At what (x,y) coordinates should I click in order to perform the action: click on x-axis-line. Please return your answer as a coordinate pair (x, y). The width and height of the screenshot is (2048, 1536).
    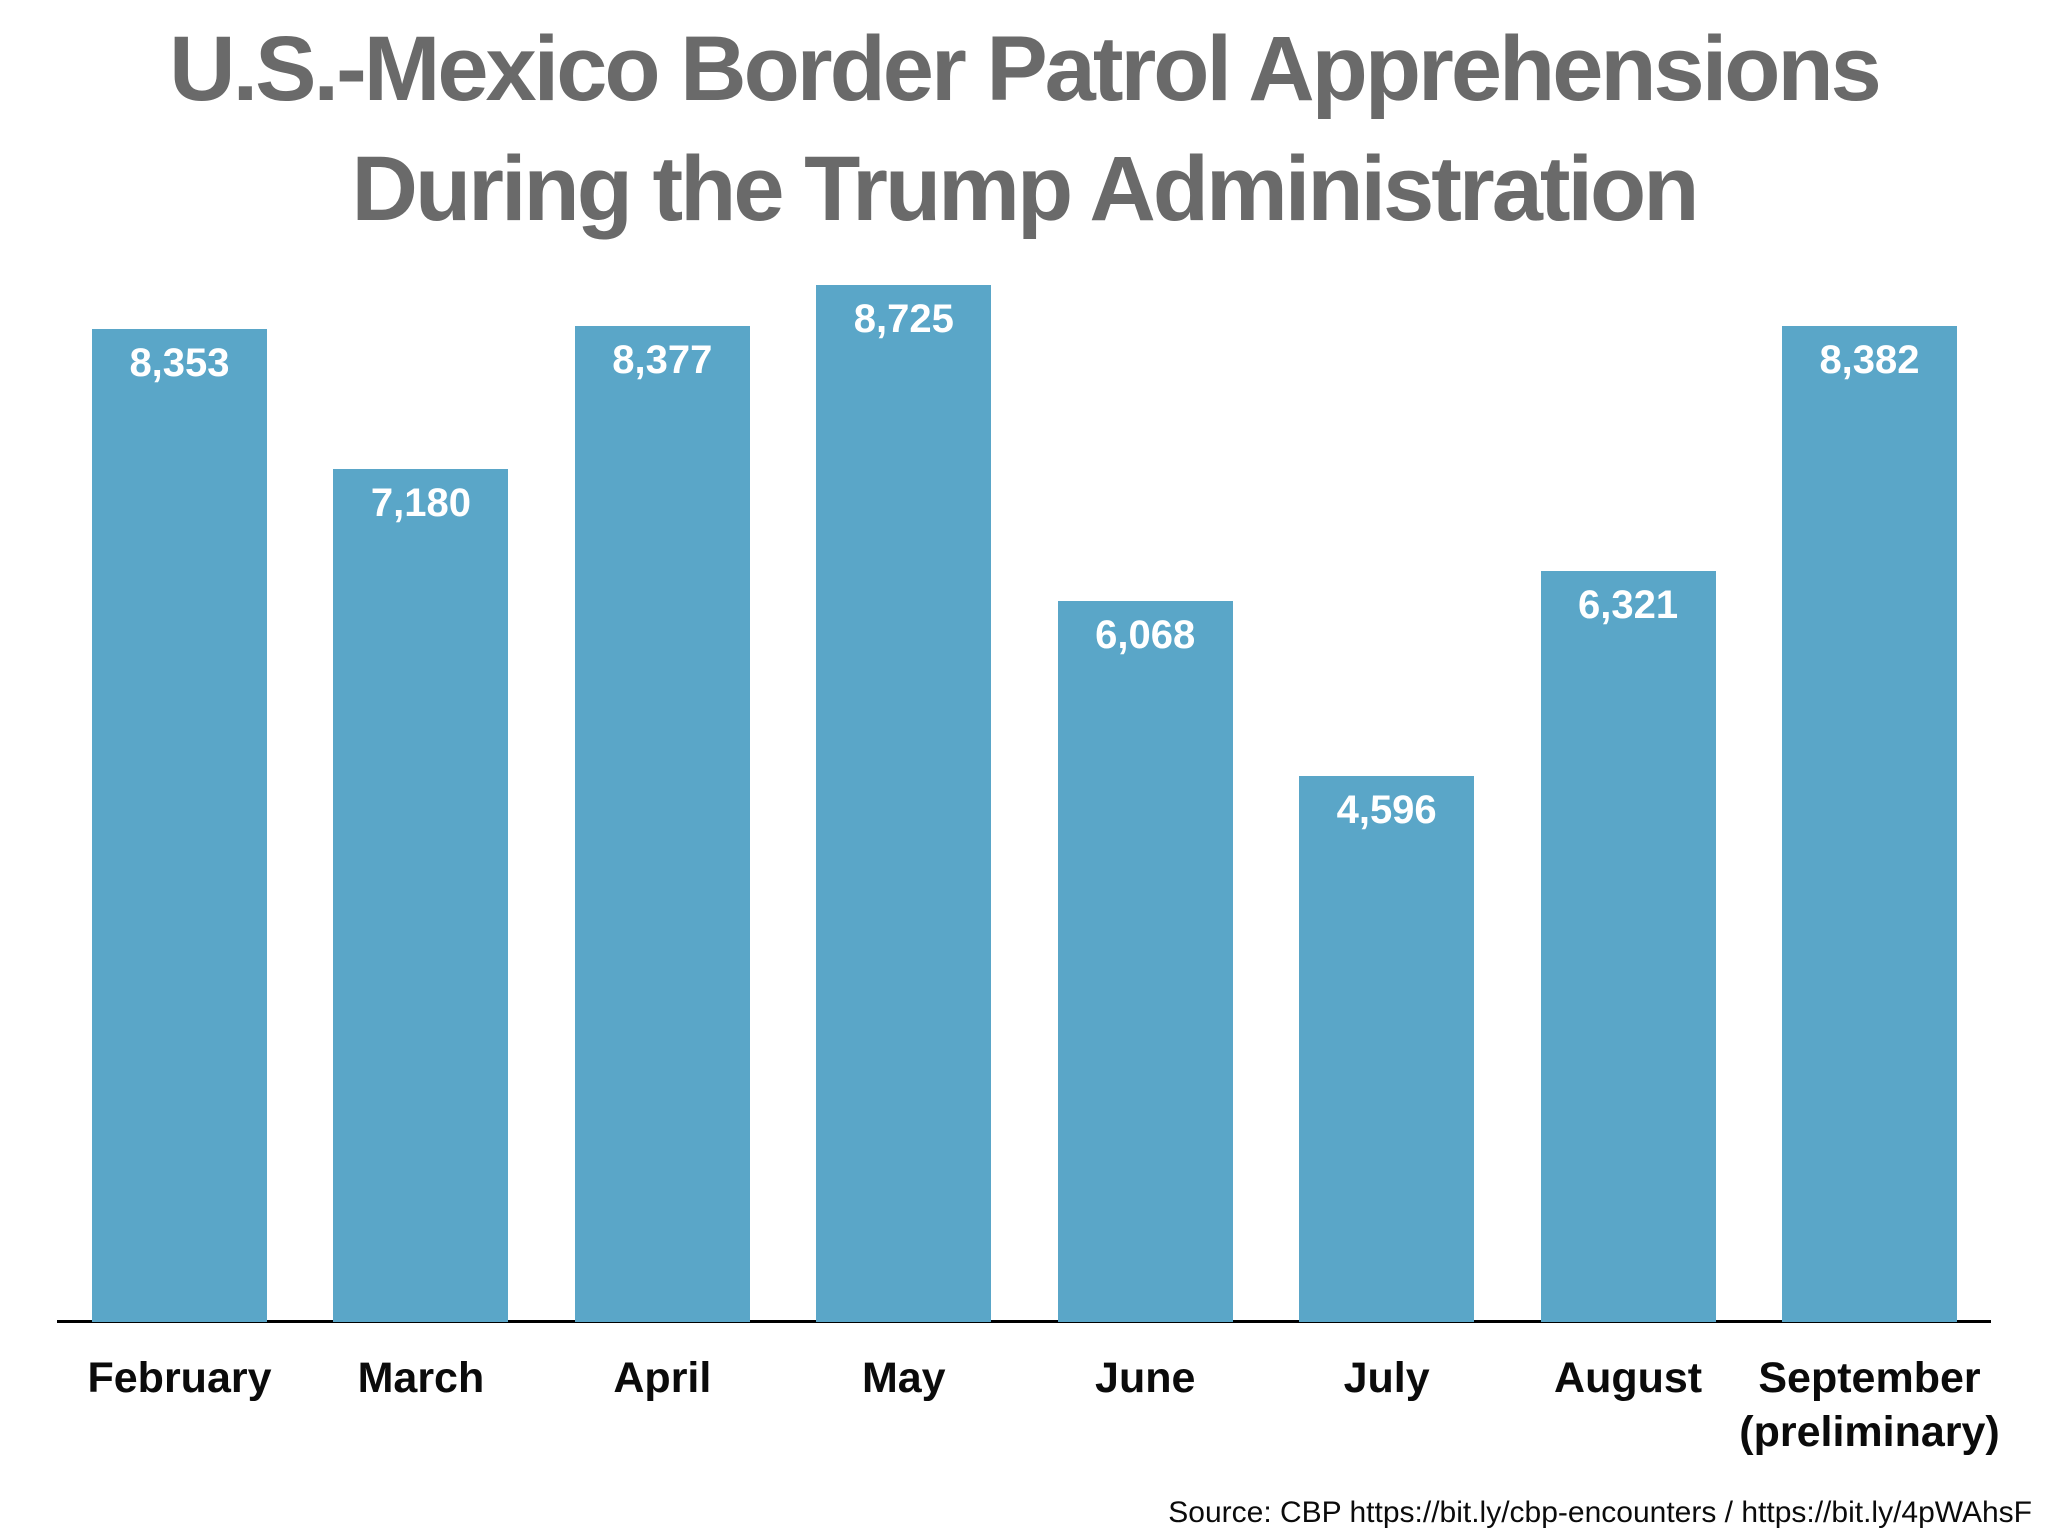
    Looking at the image, I should click on (1024, 1321).